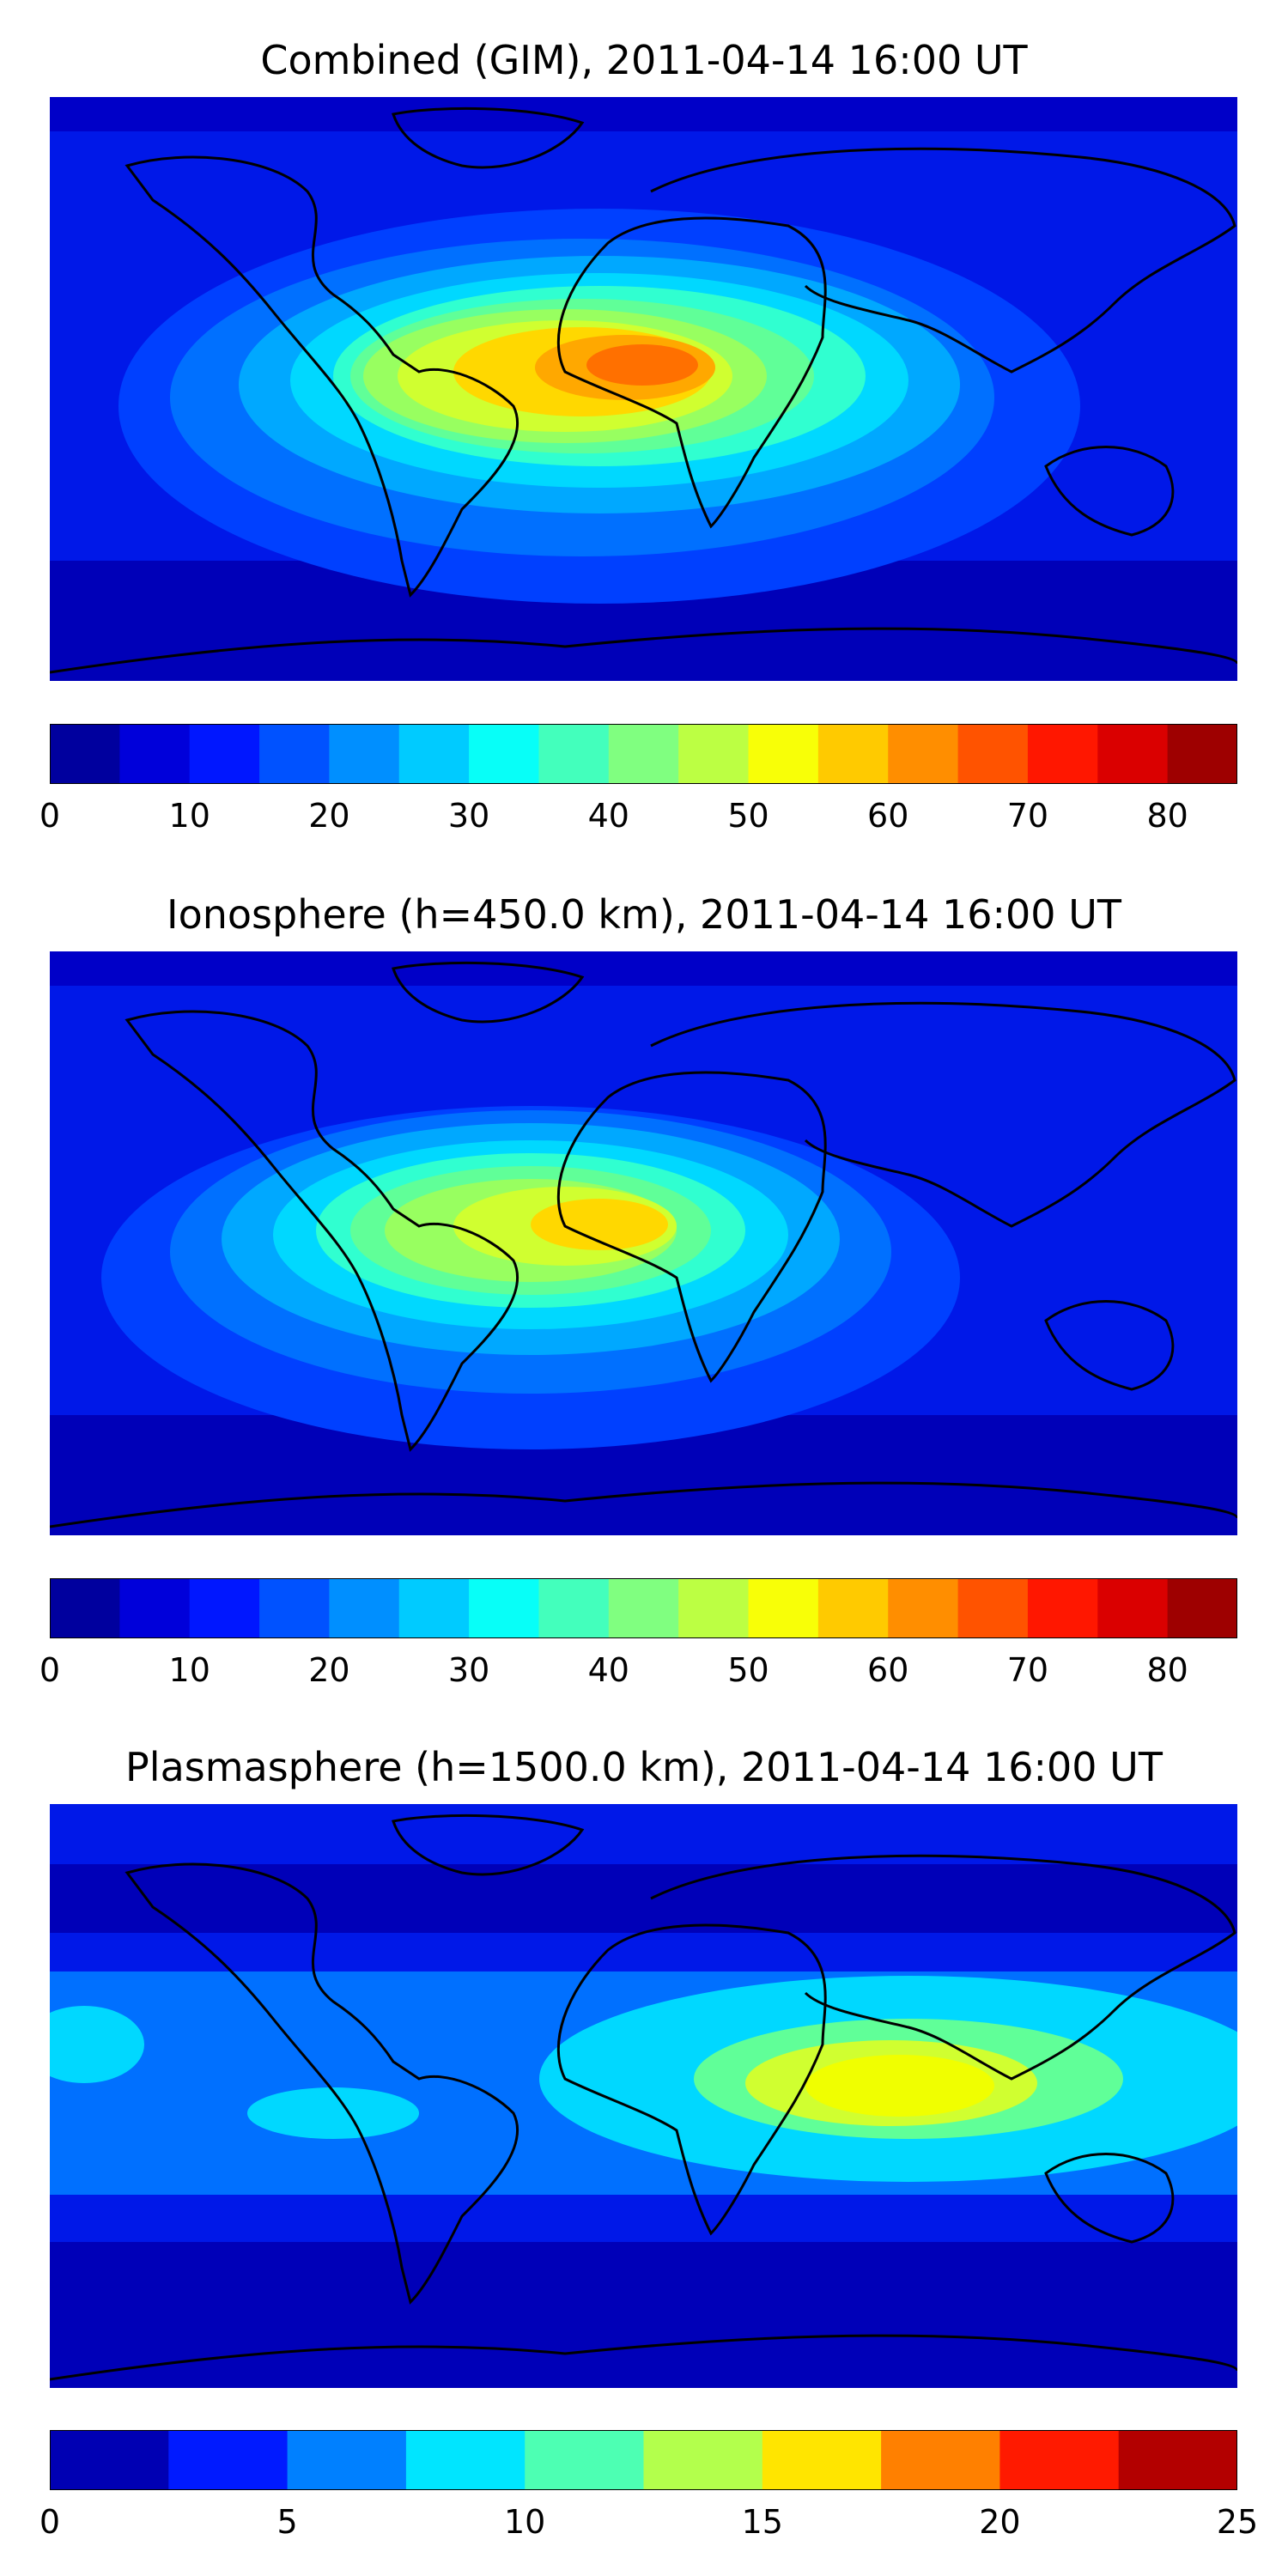 The image size is (1288, 2576). I want to click on colorbar-ticks: 0 5 10 15 20 25, so click(649, 2529).